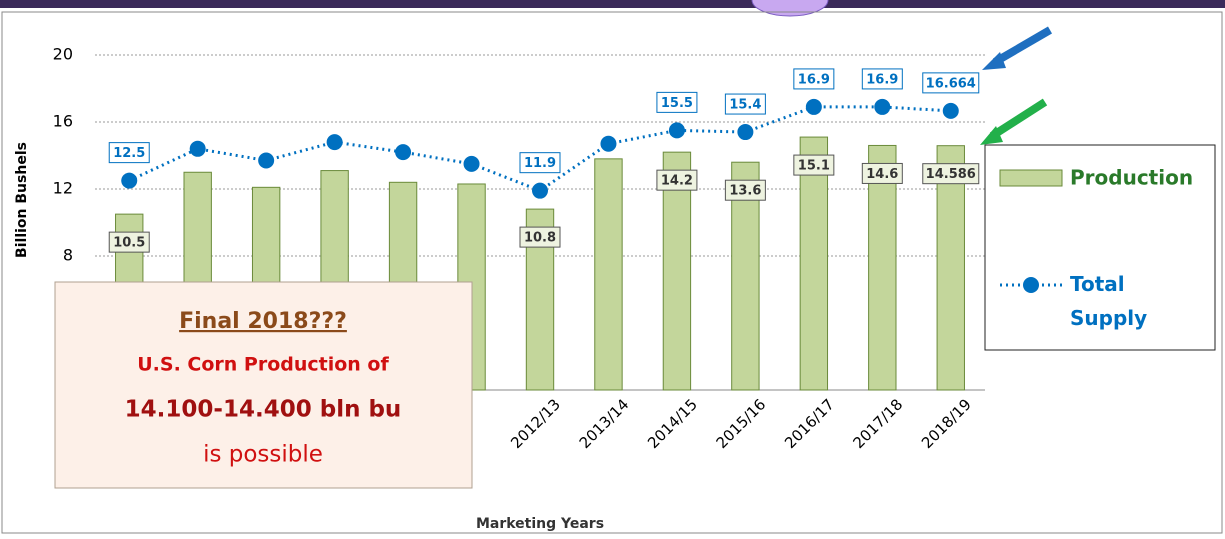 The height and width of the screenshot is (539, 1225). What do you see at coordinates (1131, 178) in the screenshot?
I see `legend-label: Production` at bounding box center [1131, 178].